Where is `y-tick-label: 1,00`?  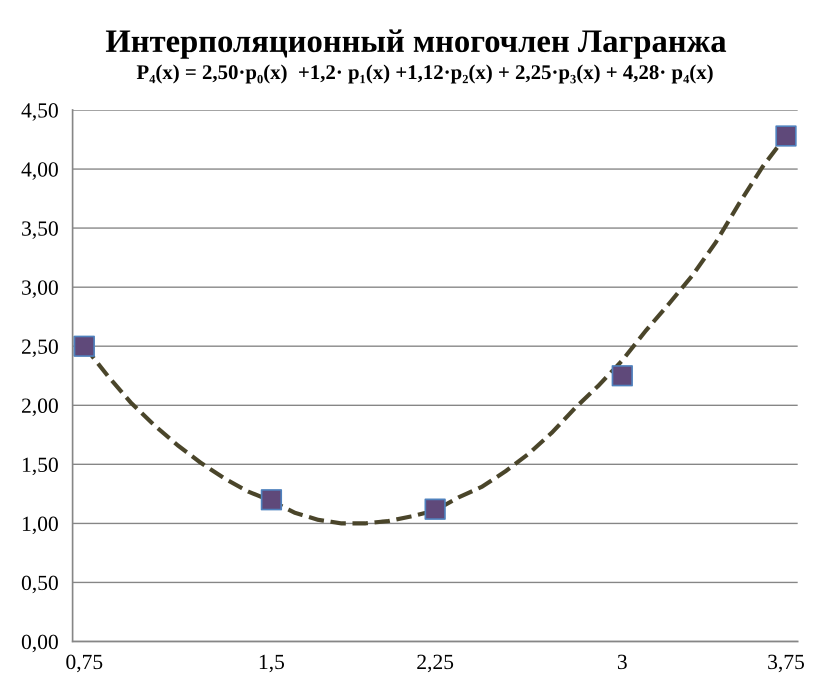 y-tick-label: 1,00 is located at coordinates (40, 525).